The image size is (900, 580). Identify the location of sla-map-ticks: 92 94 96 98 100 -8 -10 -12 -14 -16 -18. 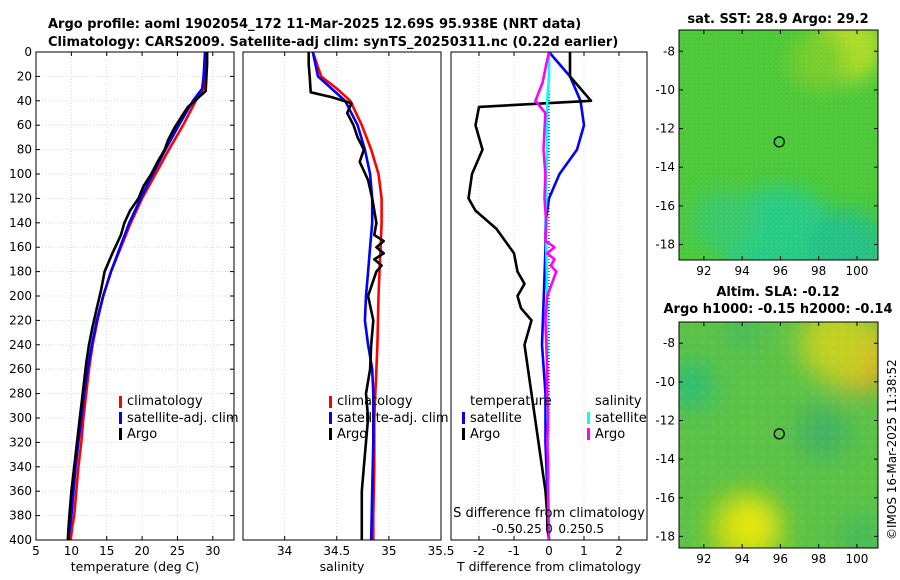
(766, 444).